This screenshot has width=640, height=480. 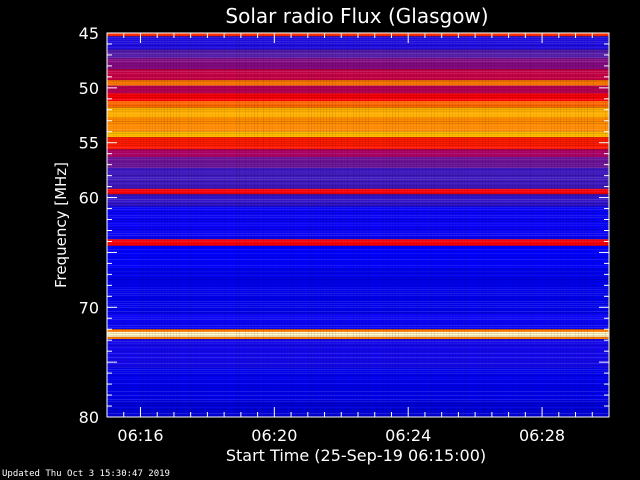 What do you see at coordinates (61, 225) in the screenshot?
I see `y-axis-label: Frequency [MHz]` at bounding box center [61, 225].